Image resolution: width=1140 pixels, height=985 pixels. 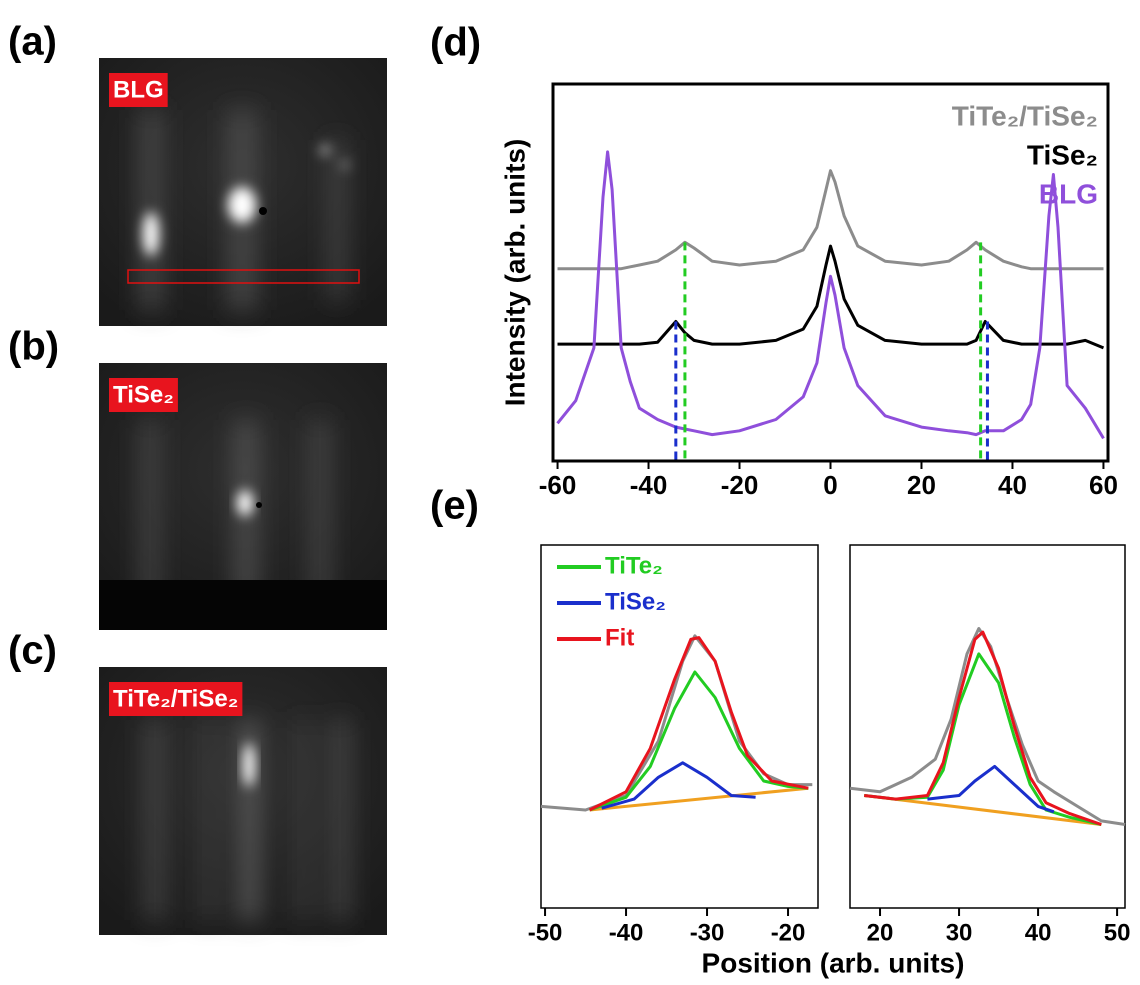 I want to click on legend-label: TiTe₂/TiSe₂, so click(x=1025, y=115).